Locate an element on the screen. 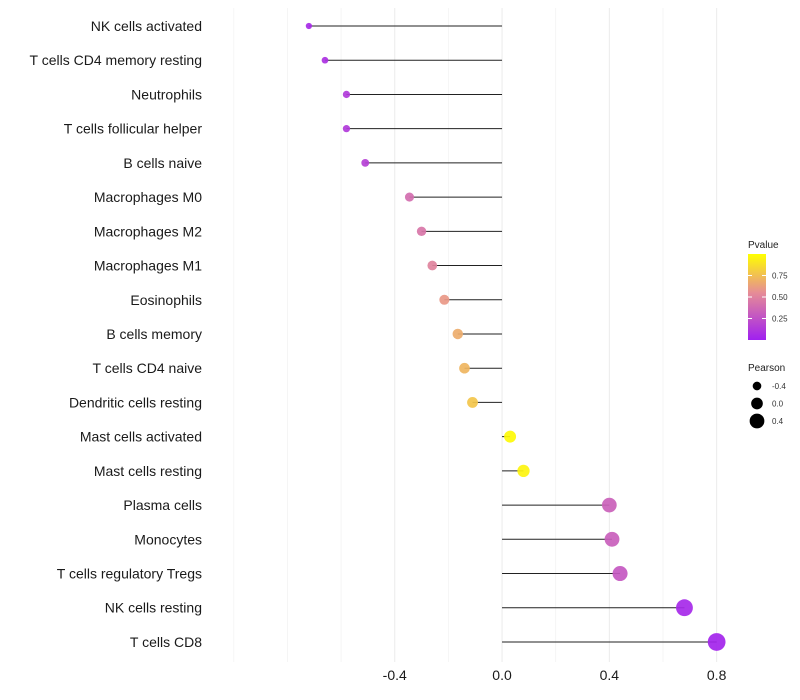 This screenshot has width=800, height=700. pearson-size-keys: -0.4 0.0 0.4 is located at coordinates (767, 405).